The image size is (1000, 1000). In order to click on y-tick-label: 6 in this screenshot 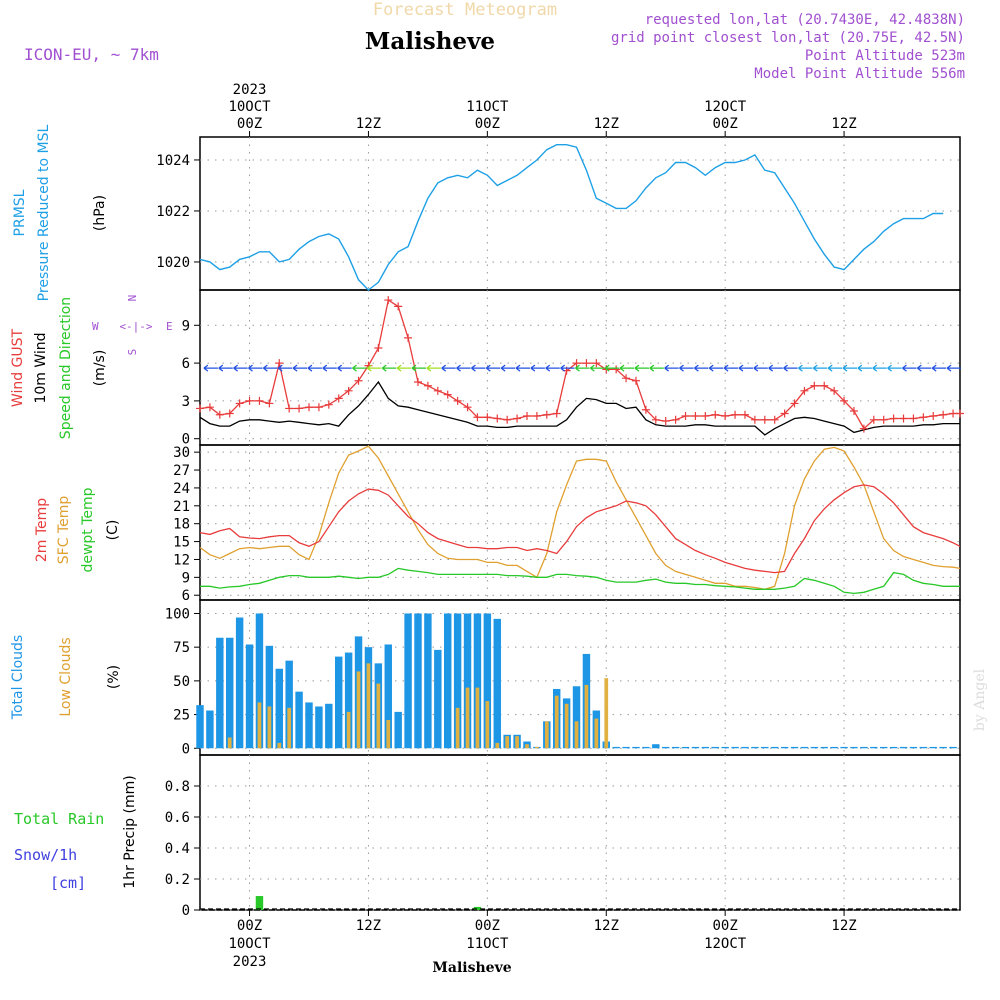, I will do `click(186, 364)`.